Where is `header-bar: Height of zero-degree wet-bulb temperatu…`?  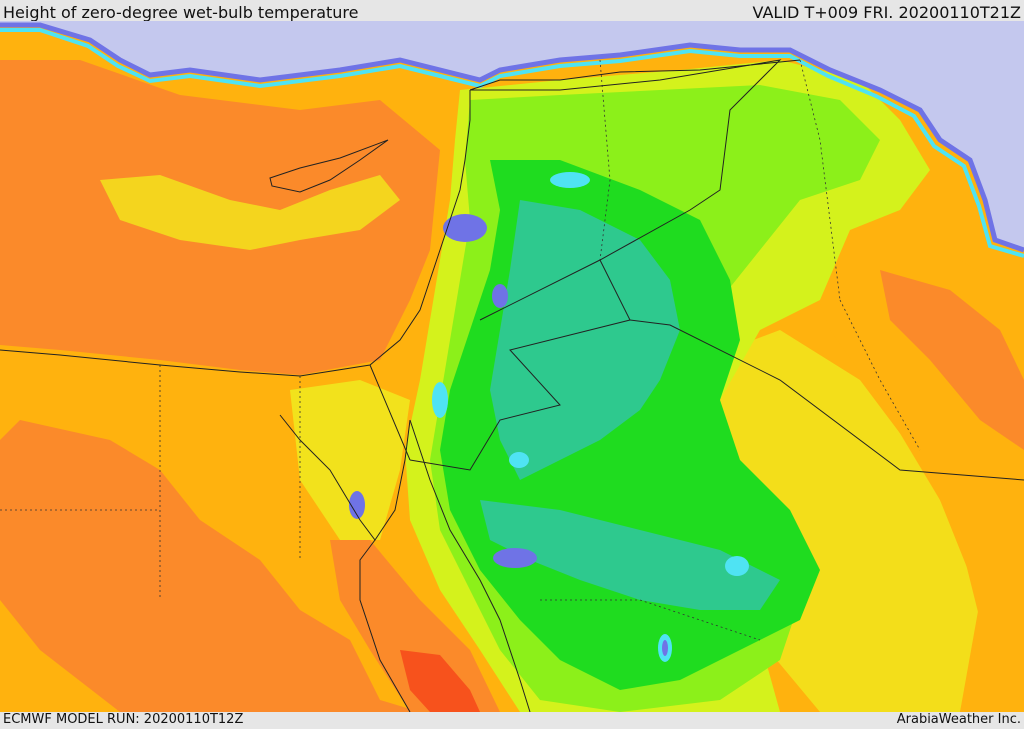 header-bar: Height of zero-degree wet-bulb temperatu… is located at coordinates (512, 11).